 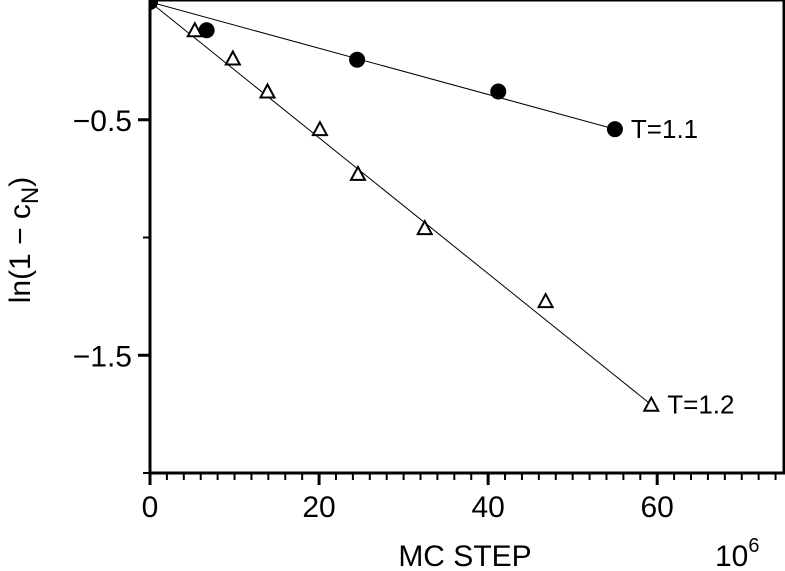 What do you see at coordinates (753, 546) in the screenshot?
I see `x-multiplier-exp: 6` at bounding box center [753, 546].